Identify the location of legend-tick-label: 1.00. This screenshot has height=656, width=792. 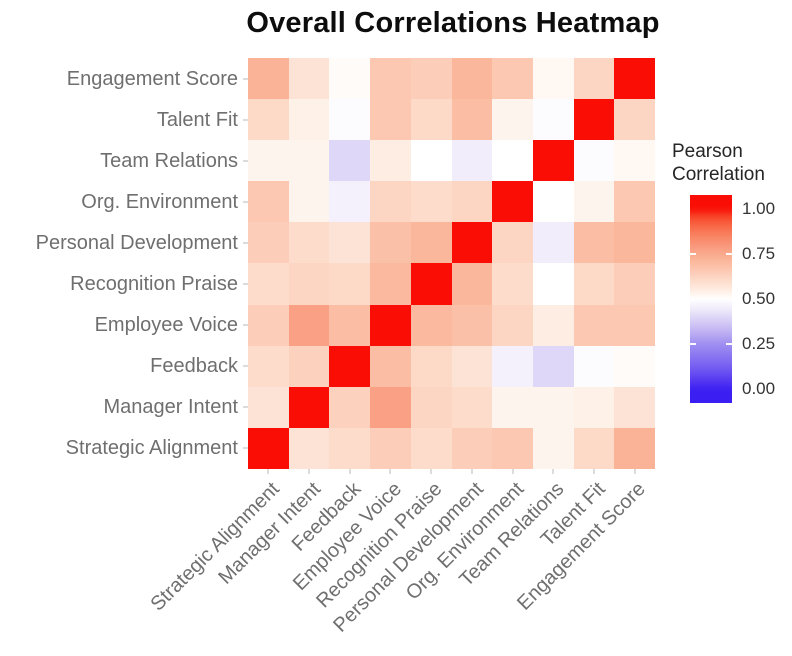
(759, 208).